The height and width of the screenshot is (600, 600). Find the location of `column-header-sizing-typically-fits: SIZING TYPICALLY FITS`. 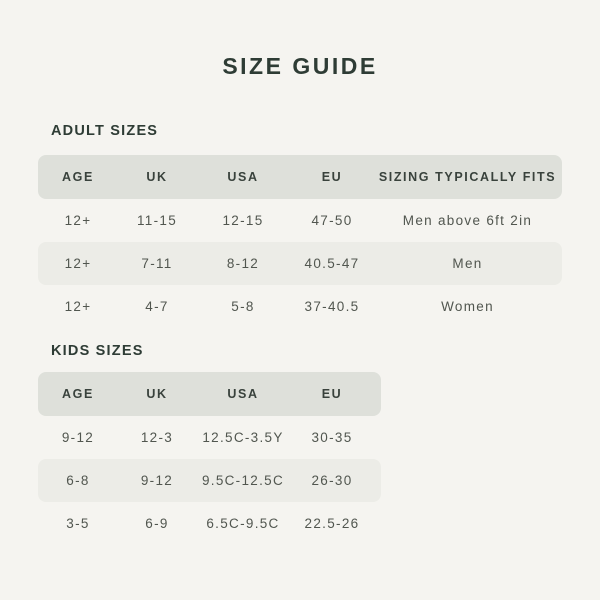

column-header-sizing-typically-fits: SIZING TYPICALLY FITS is located at coordinates (467, 176).